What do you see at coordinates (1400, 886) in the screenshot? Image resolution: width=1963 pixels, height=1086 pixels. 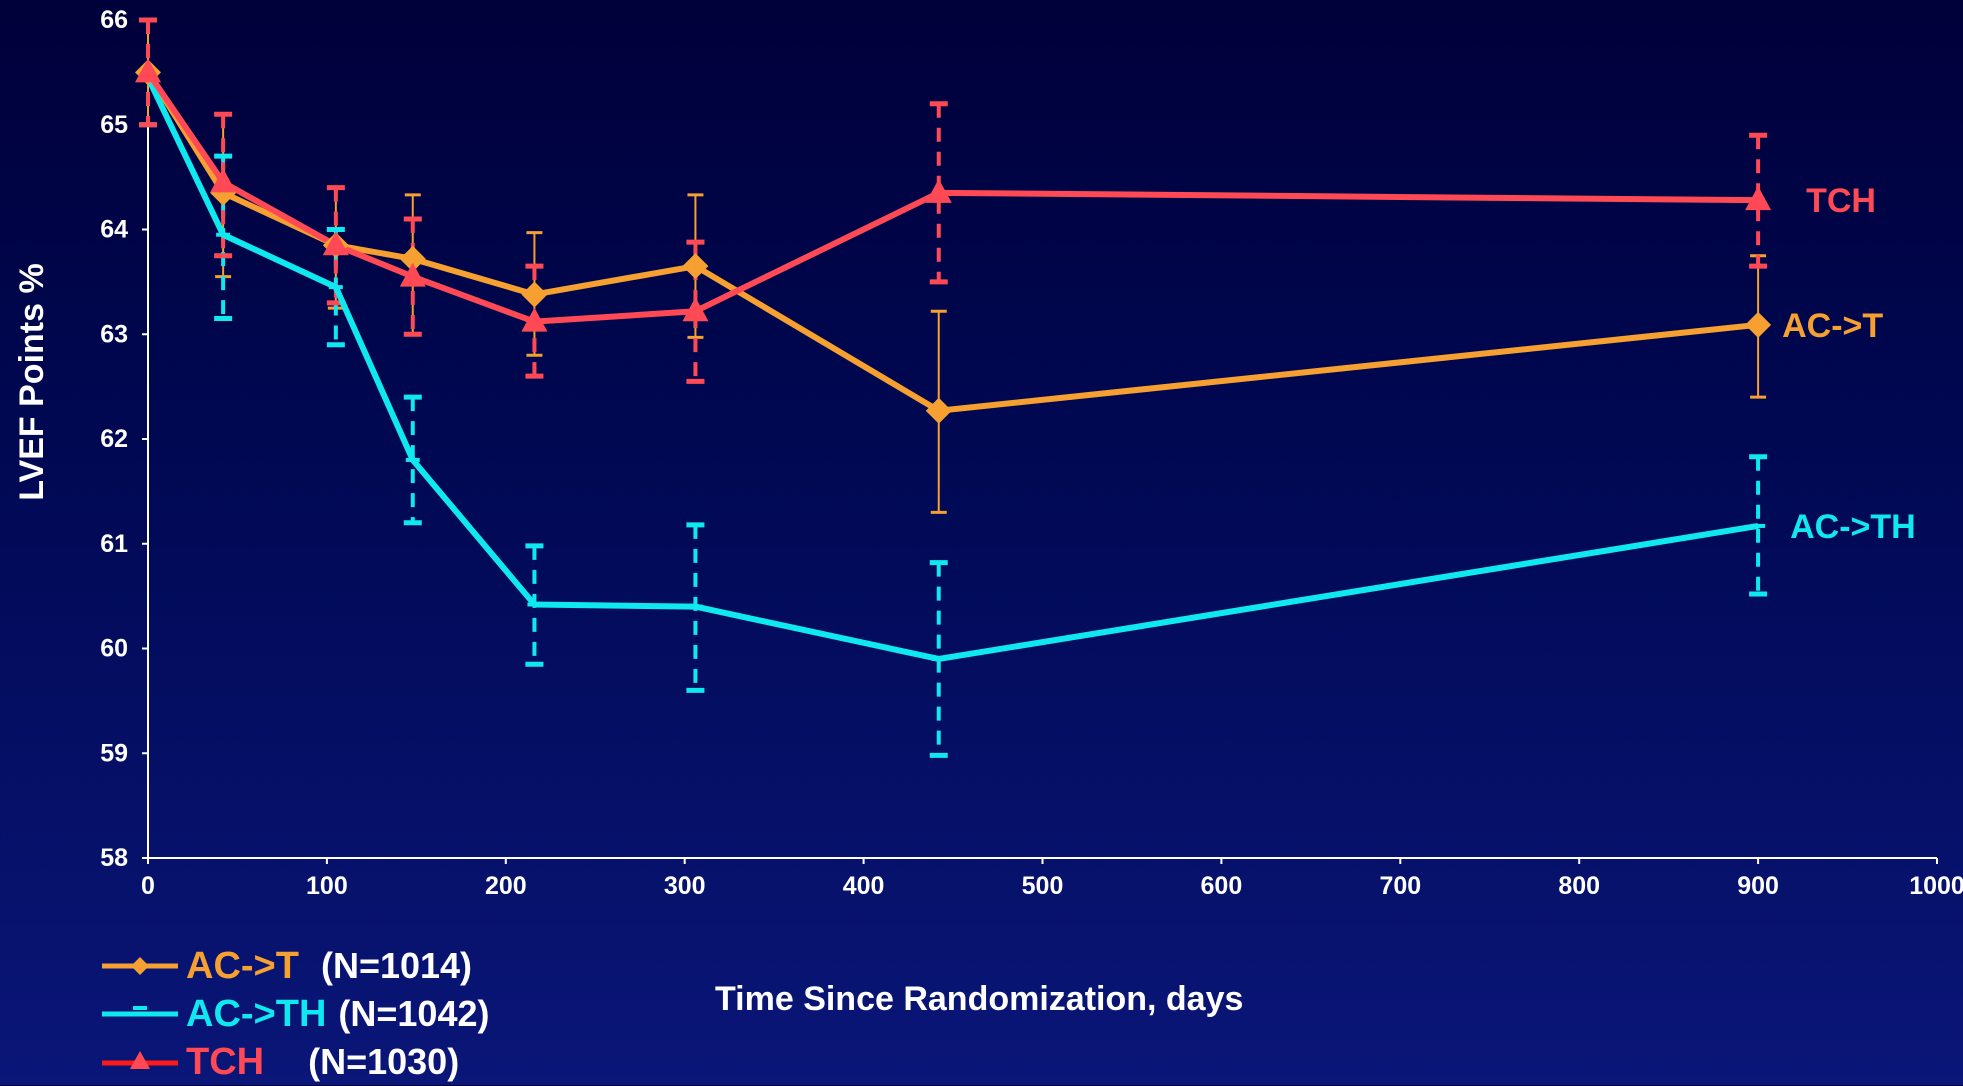 I see `x-tick-label: 700` at bounding box center [1400, 886].